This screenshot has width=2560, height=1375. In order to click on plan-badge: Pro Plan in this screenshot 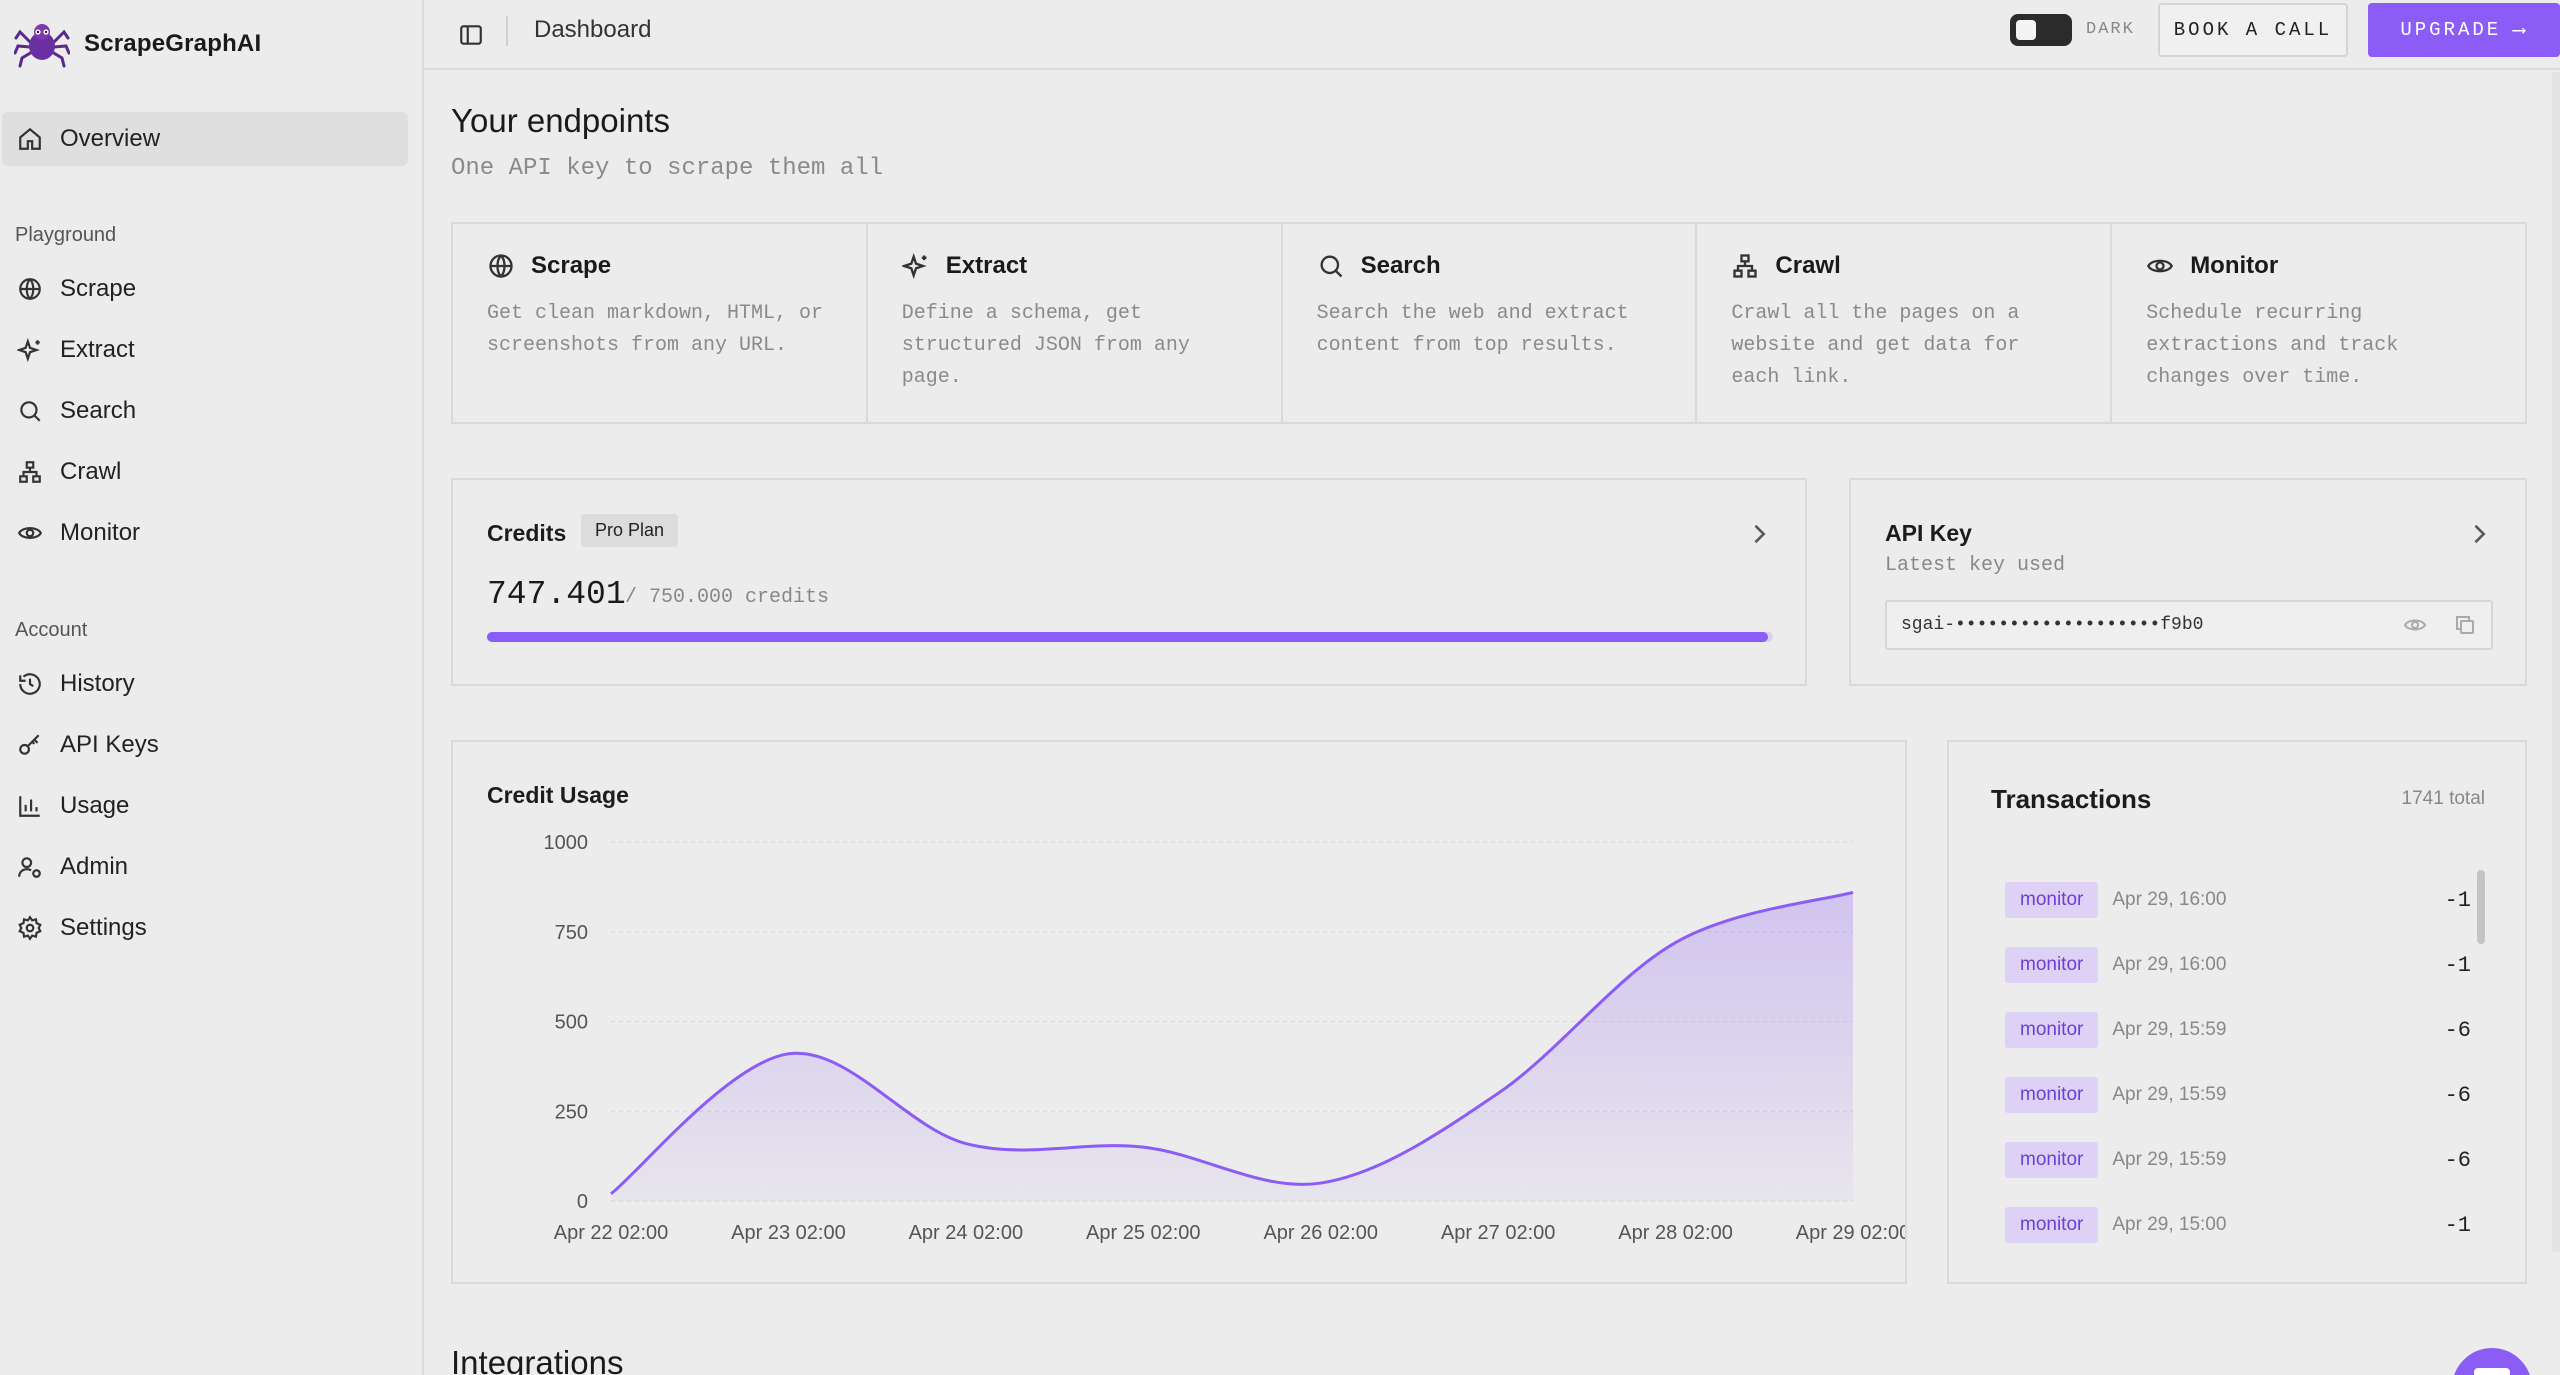, I will do `click(630, 530)`.